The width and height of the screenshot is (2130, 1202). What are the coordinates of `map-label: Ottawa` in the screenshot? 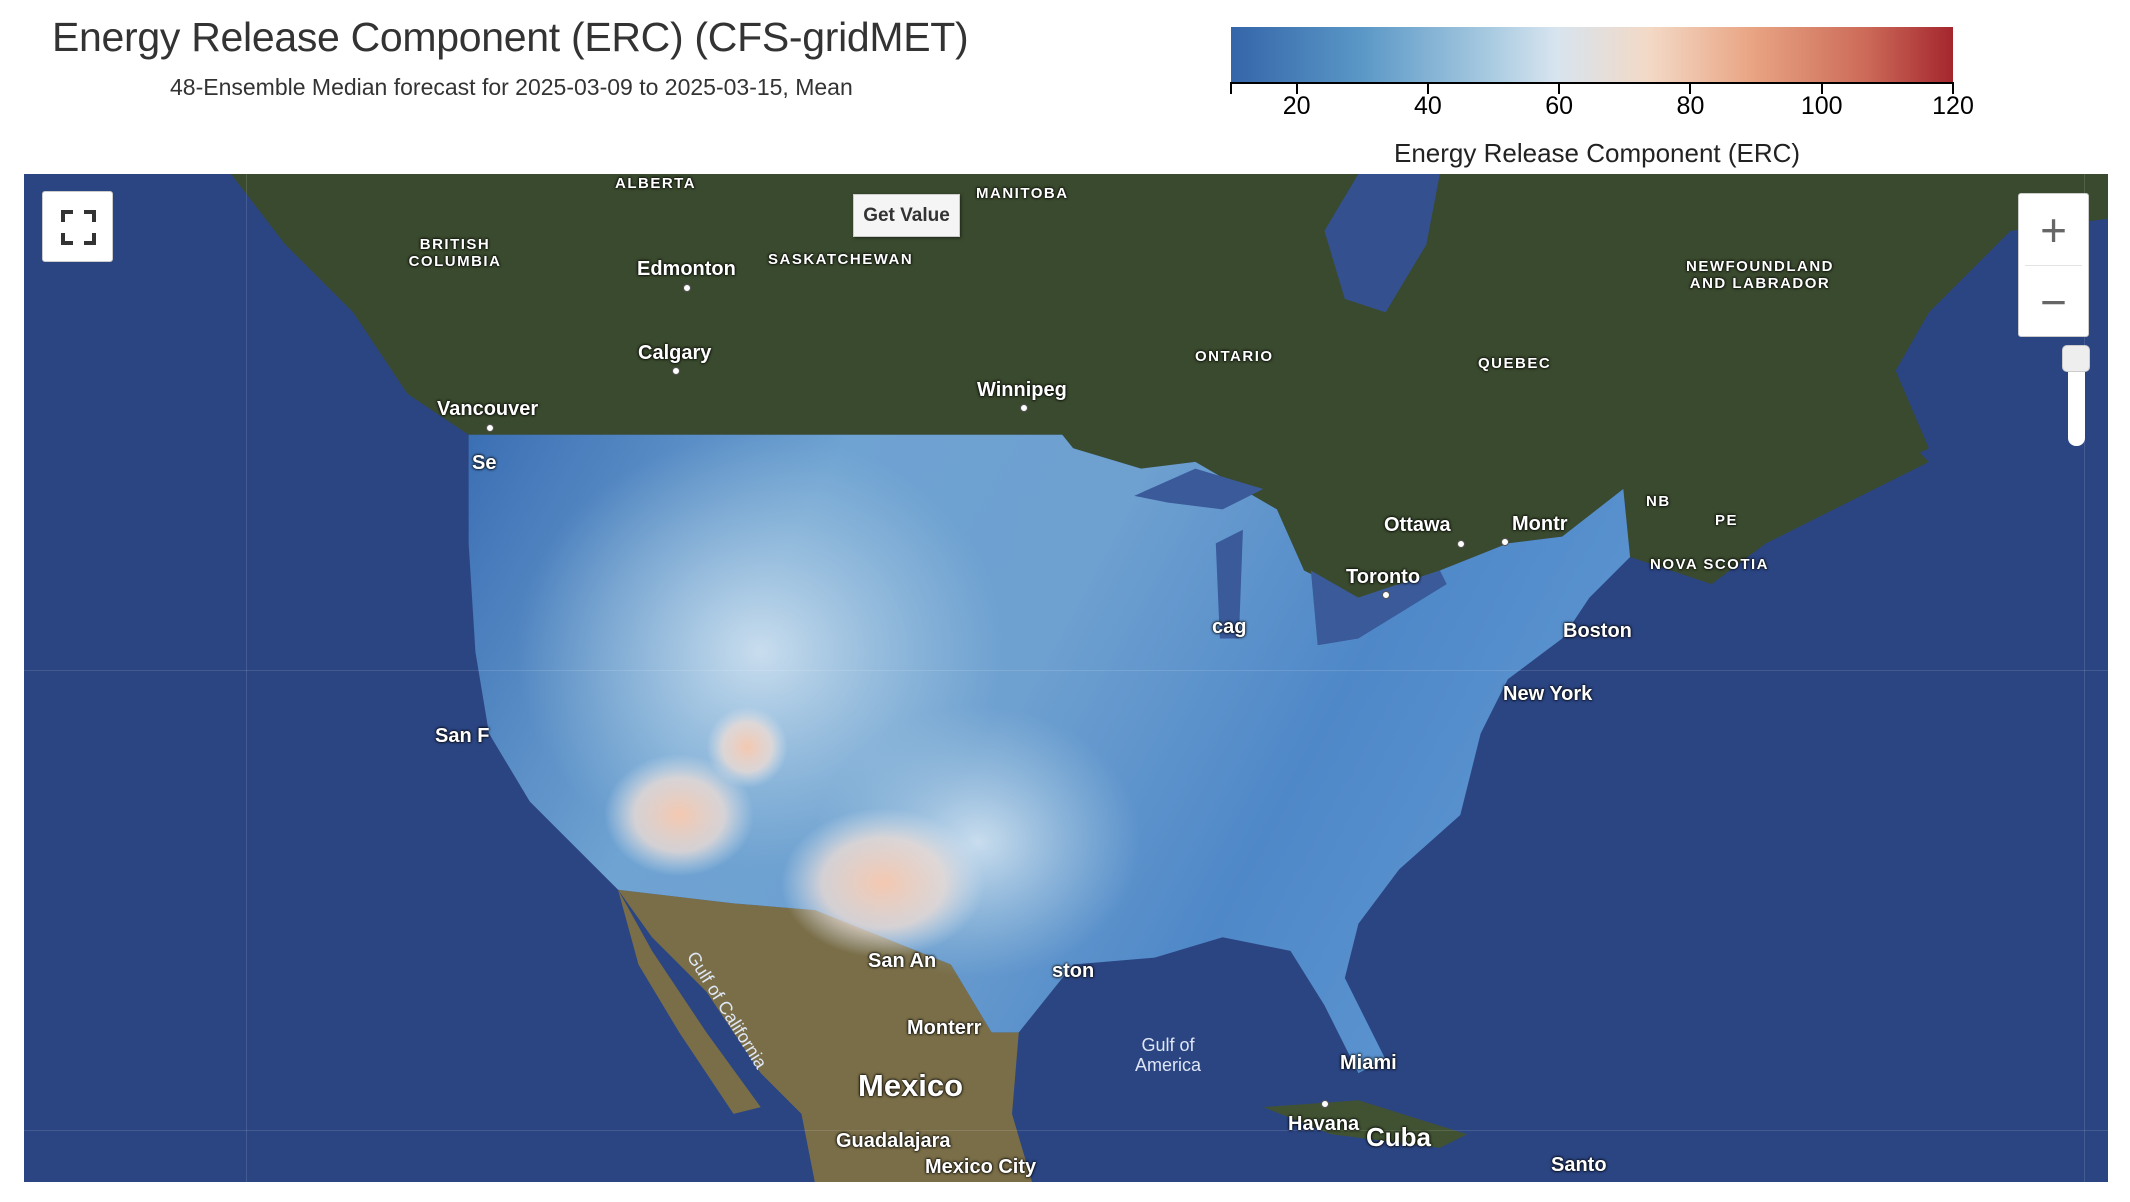 It's located at (1417, 525).